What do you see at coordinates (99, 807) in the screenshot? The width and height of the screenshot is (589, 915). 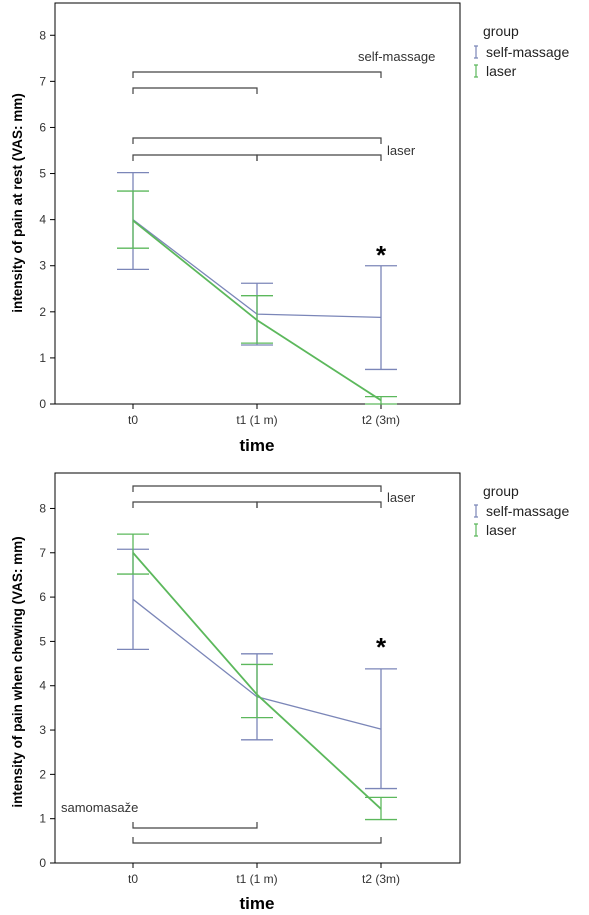 I see `bracket-label-samomasaze: samomasaže` at bounding box center [99, 807].